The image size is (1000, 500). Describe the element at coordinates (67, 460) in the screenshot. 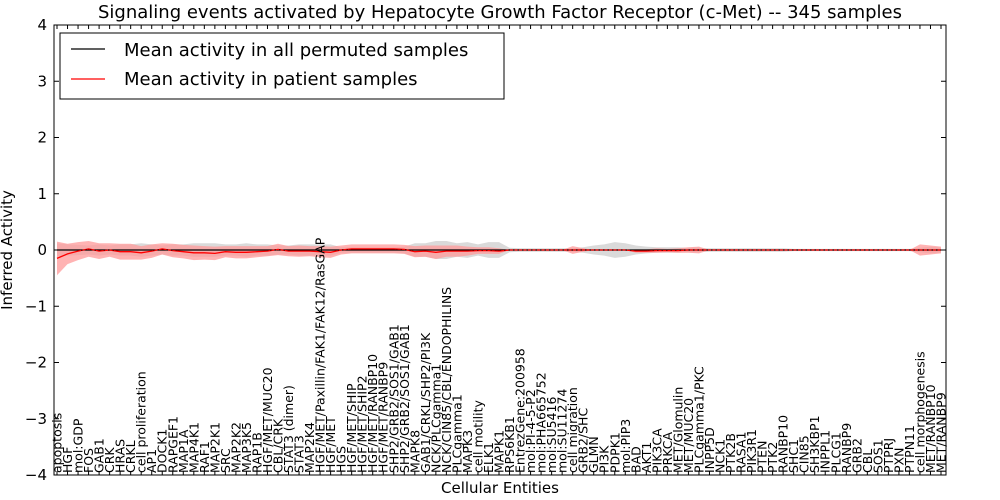

I see `x-tick-label: HGF` at that location.